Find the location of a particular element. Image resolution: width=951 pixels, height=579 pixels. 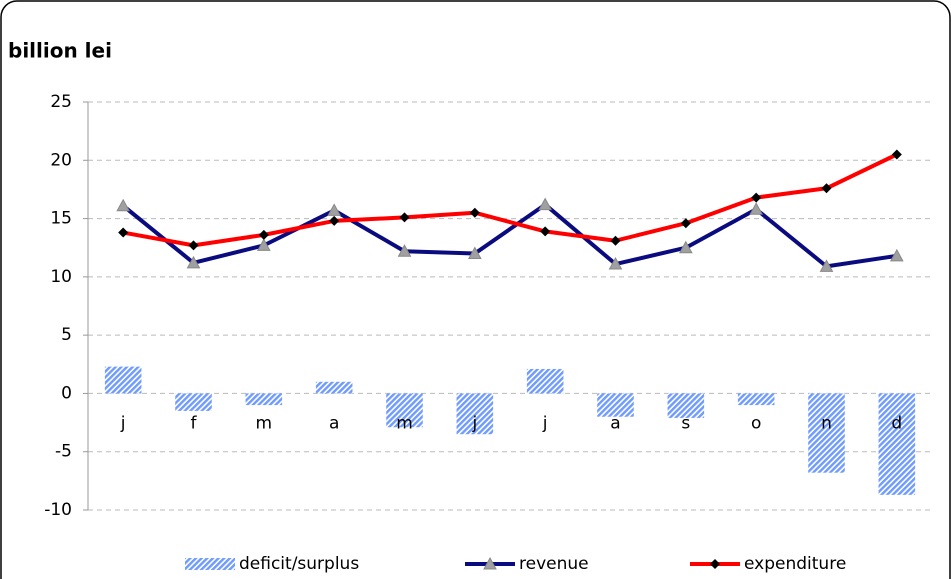

legend-label: revenue is located at coordinates (554, 564).